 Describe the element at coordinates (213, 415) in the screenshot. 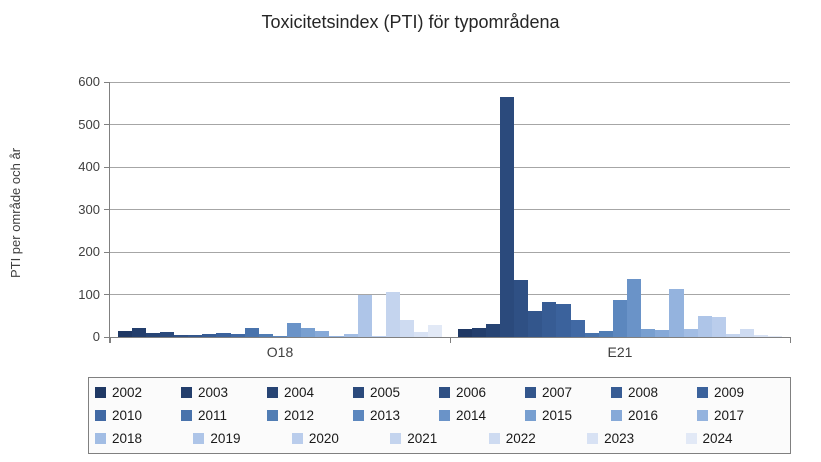

I see `legend-label: 2011` at that location.